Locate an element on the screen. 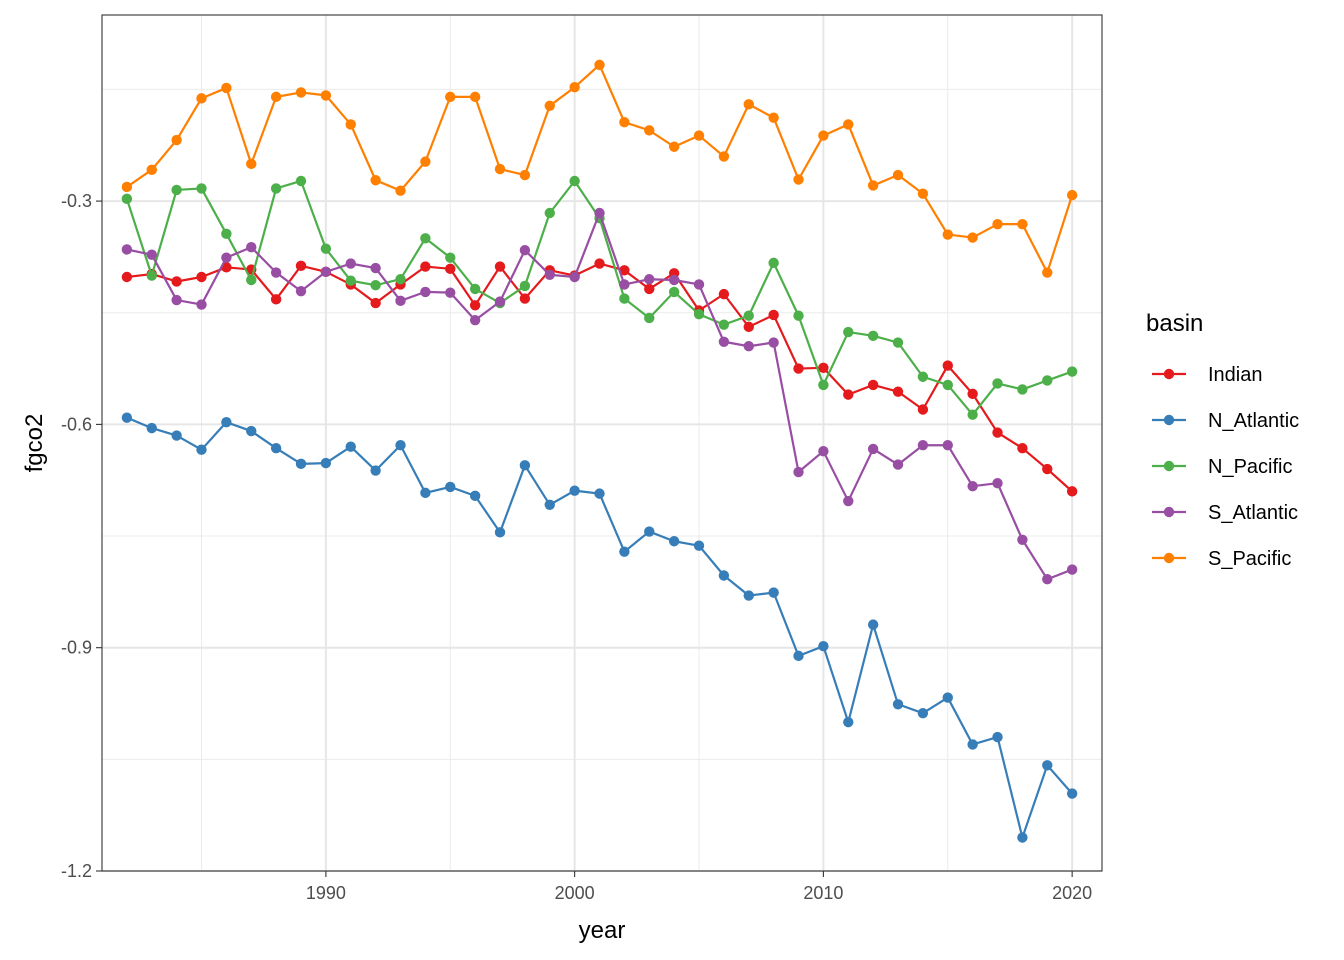  x-tick-label: 2020 is located at coordinates (1072, 893).